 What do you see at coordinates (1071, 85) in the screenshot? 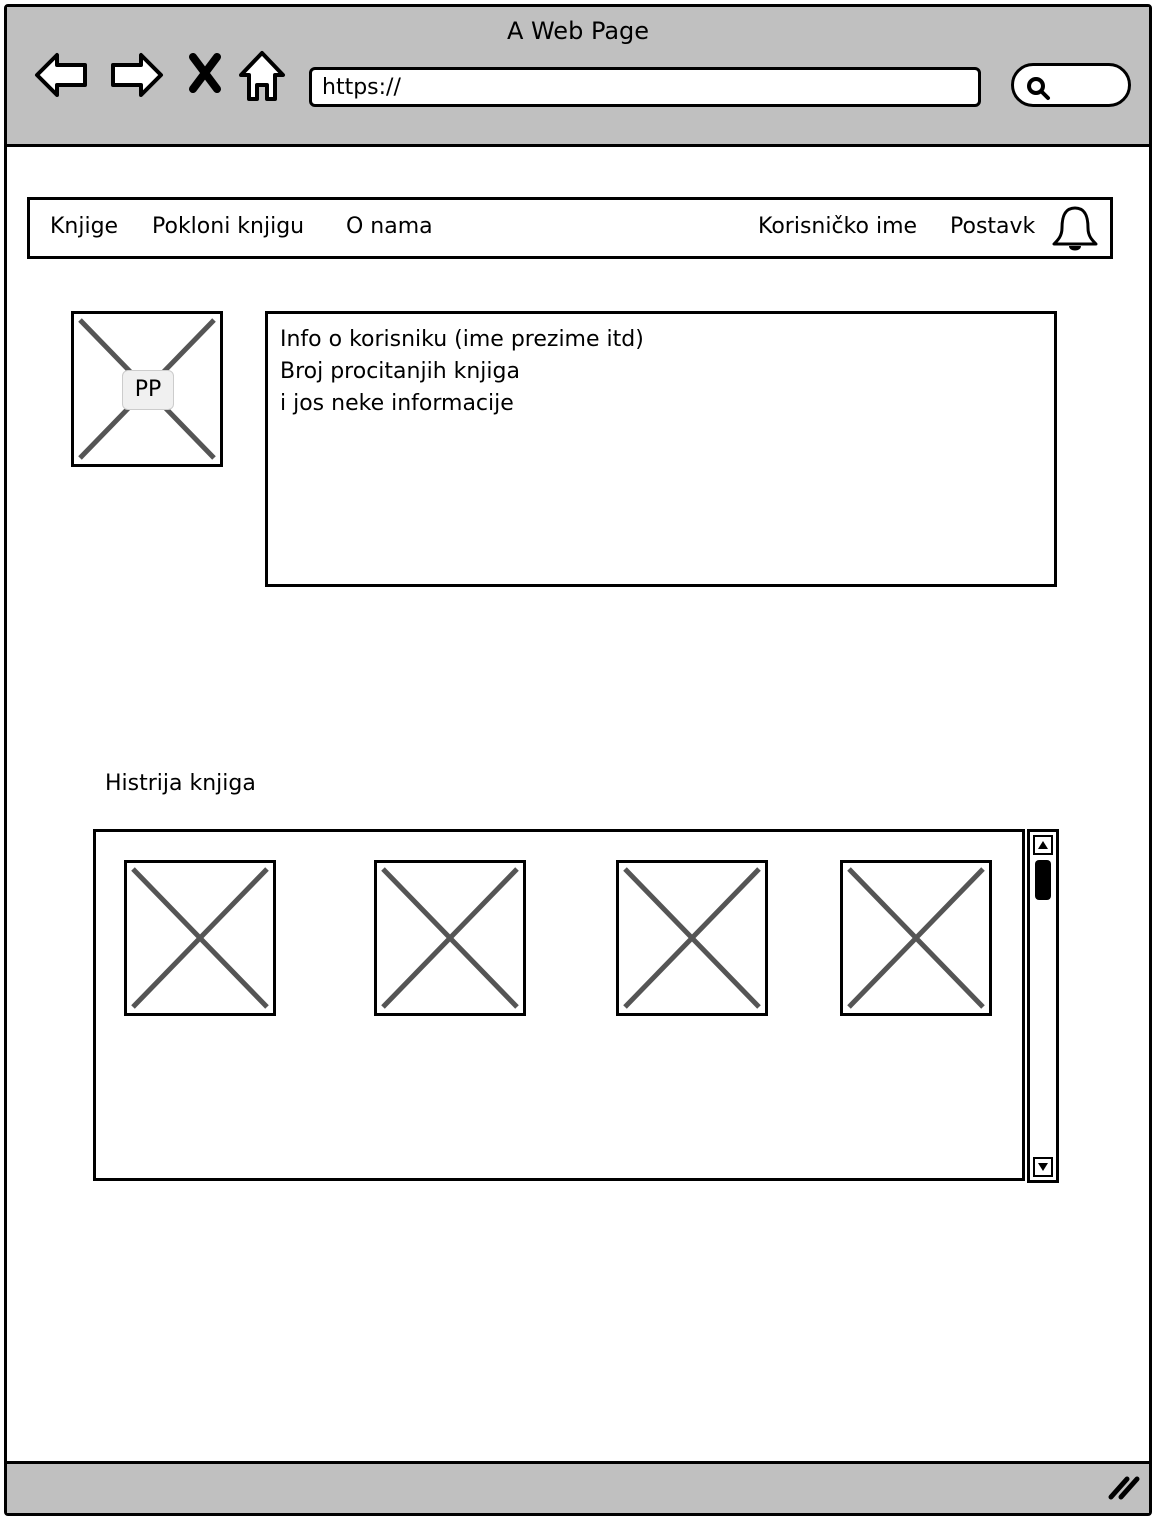
I see `search-box` at bounding box center [1071, 85].